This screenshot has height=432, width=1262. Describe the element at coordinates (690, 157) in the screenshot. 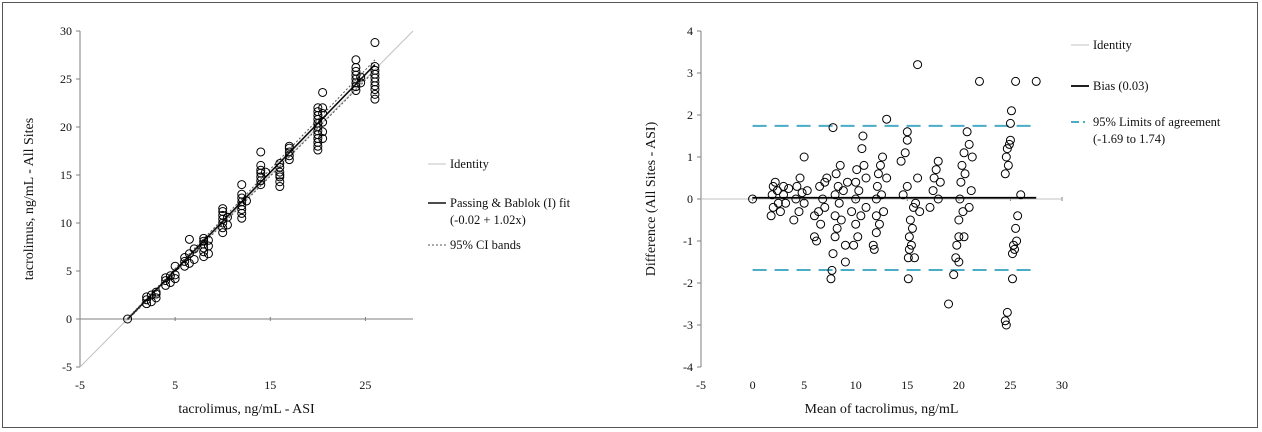

I see `y-tick-label: 1` at that location.